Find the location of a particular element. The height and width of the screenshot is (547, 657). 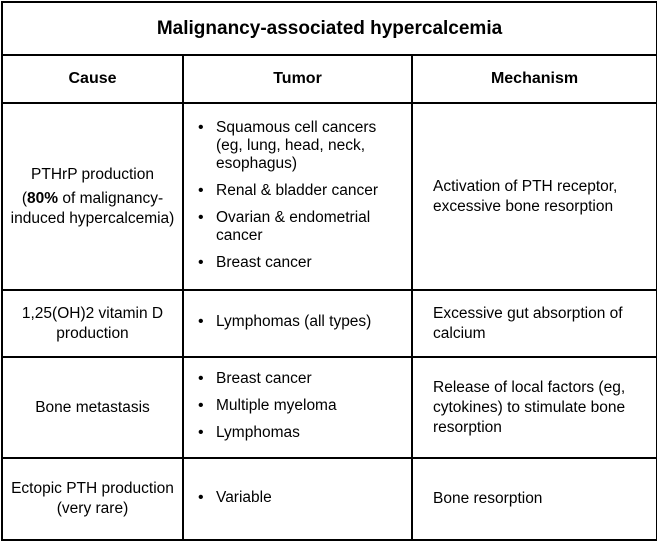

table-title: Malignancy-associated hypercalcemia is located at coordinates (328, 28).